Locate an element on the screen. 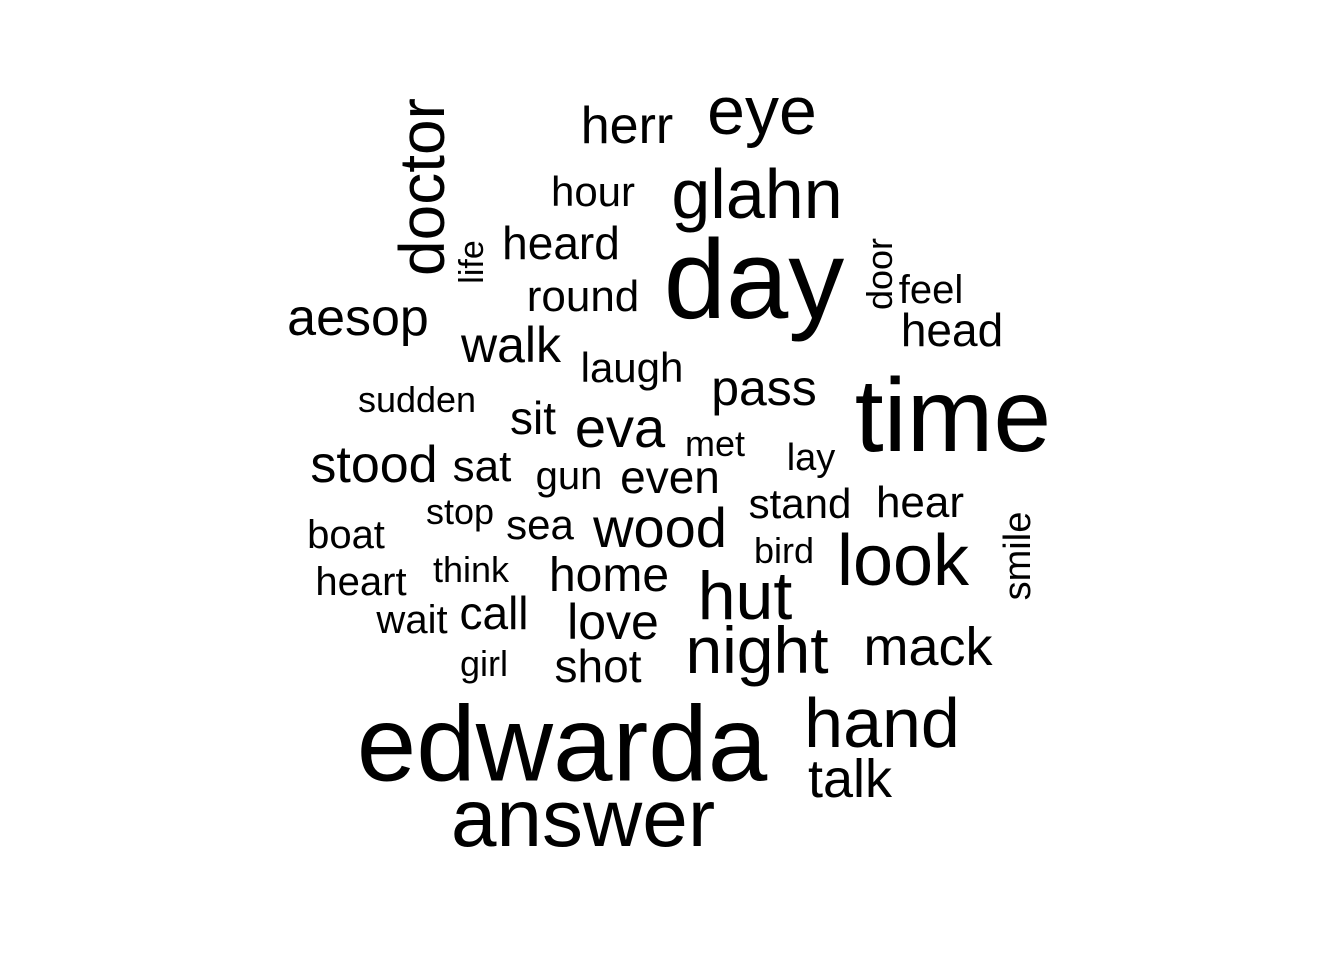  word-day: day is located at coordinates (754, 279).